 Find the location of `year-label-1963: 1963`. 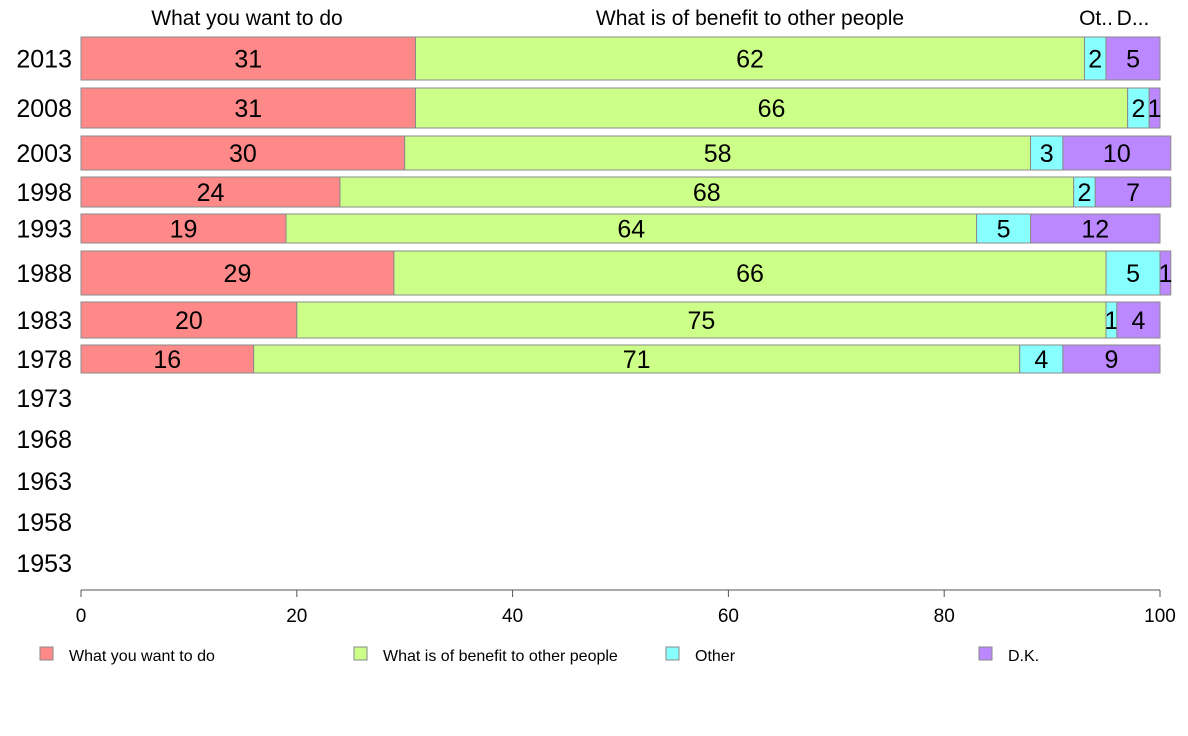

year-label-1963: 1963 is located at coordinates (44, 482).